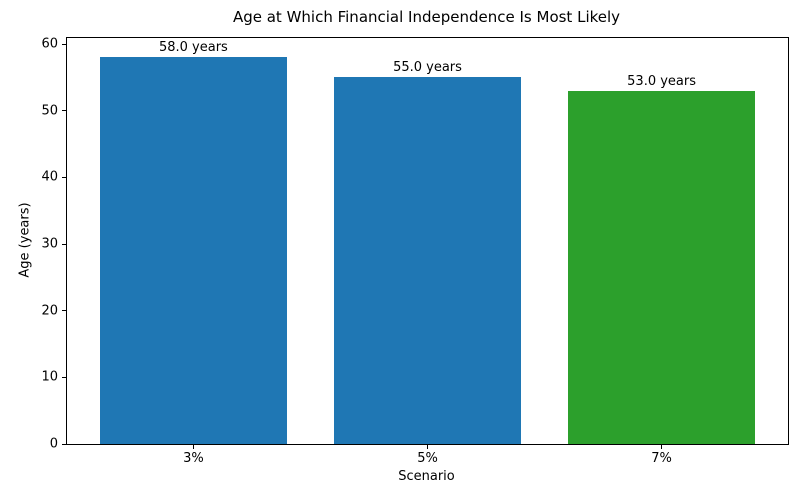 The height and width of the screenshot is (500, 800). Describe the element at coordinates (427, 68) in the screenshot. I see `bar-value-label: 55.0 years` at that location.